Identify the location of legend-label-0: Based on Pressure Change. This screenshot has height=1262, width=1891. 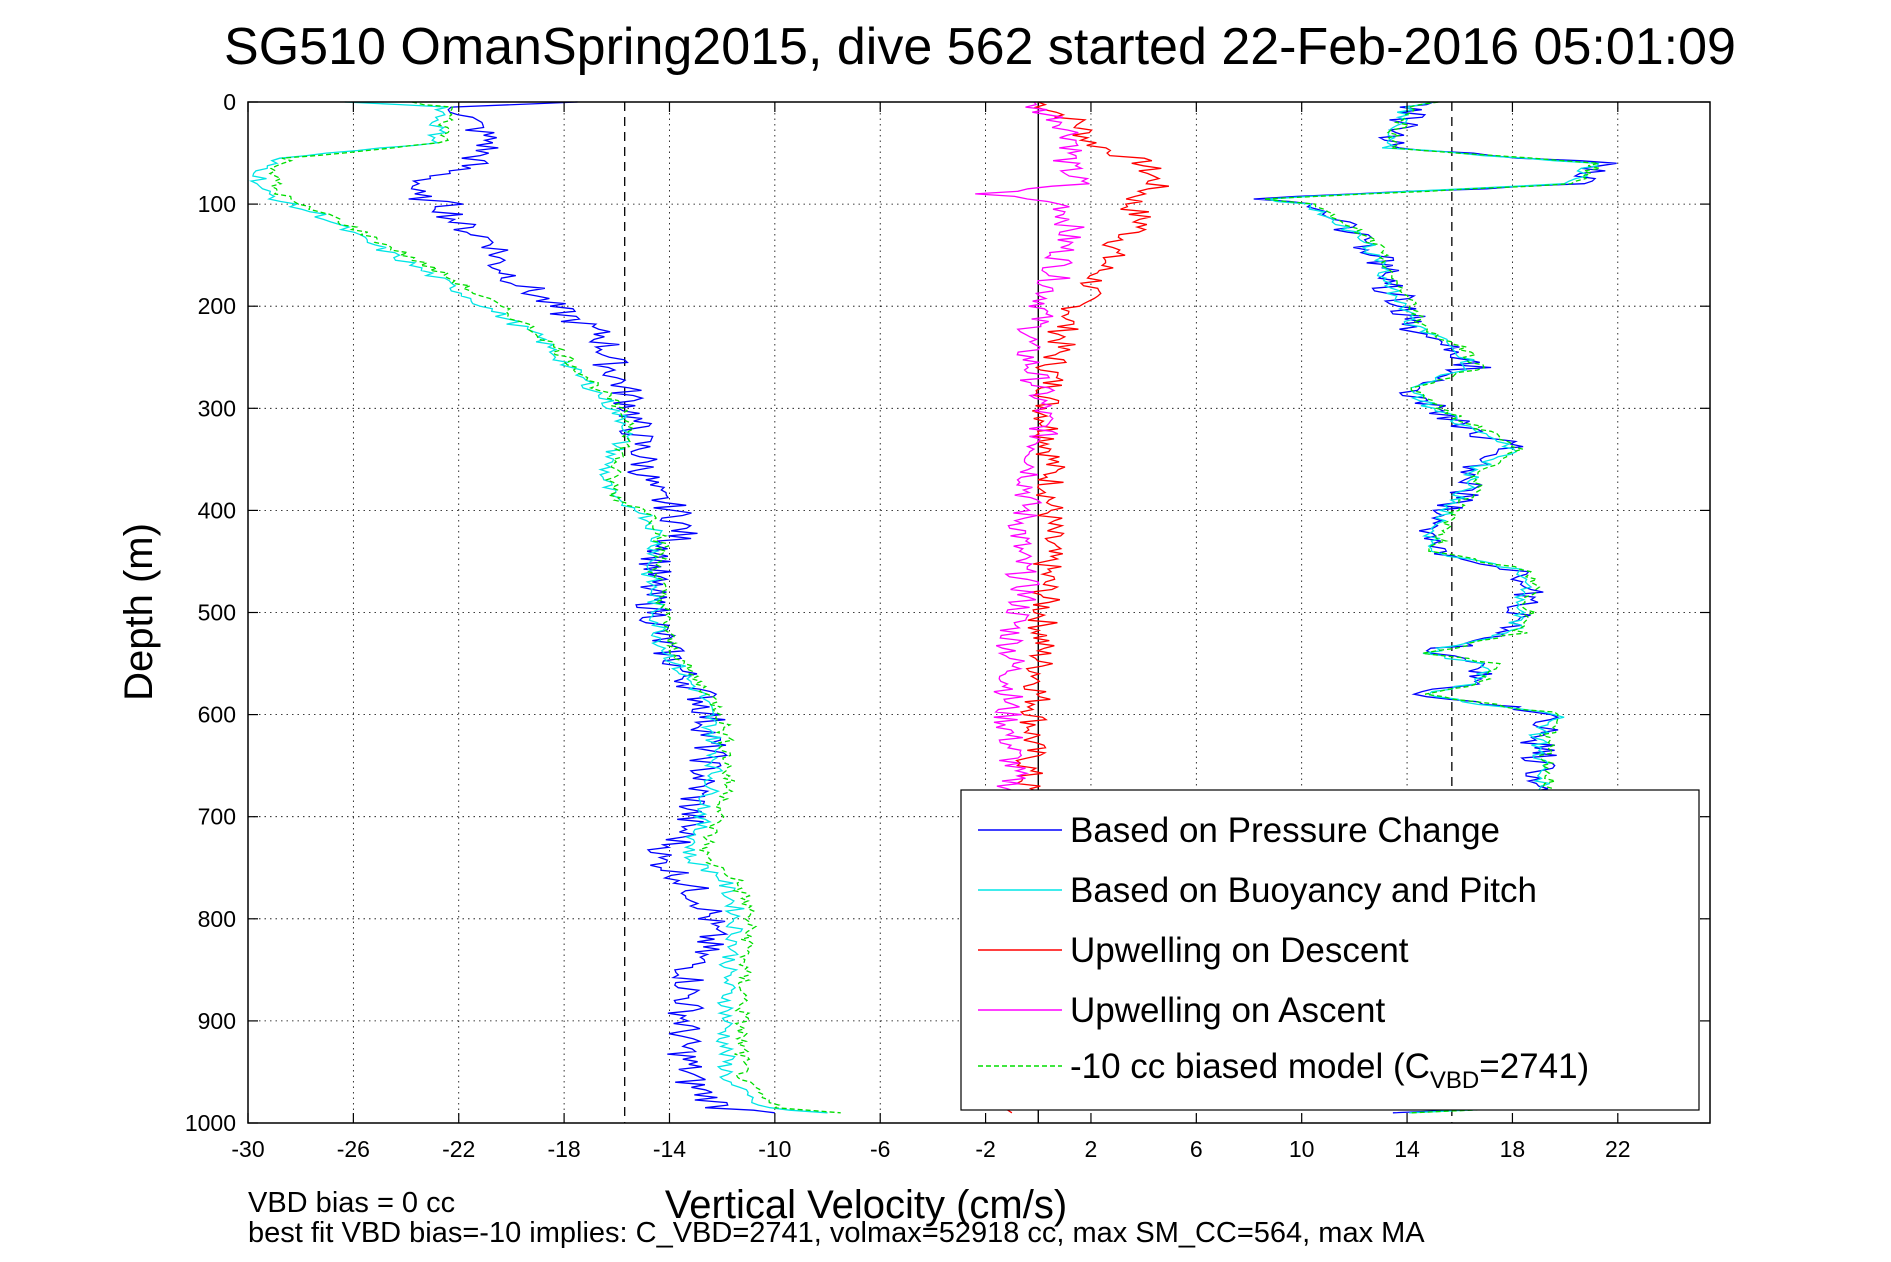
(1285, 830).